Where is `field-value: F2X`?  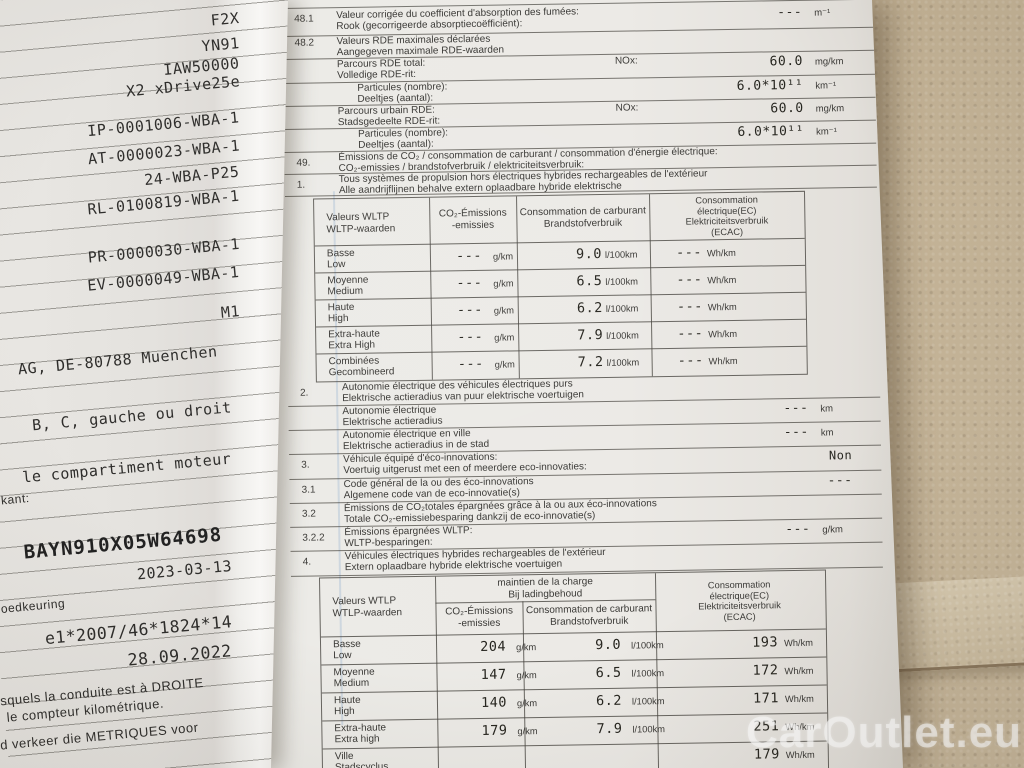
field-value: F2X is located at coordinates (225, 19).